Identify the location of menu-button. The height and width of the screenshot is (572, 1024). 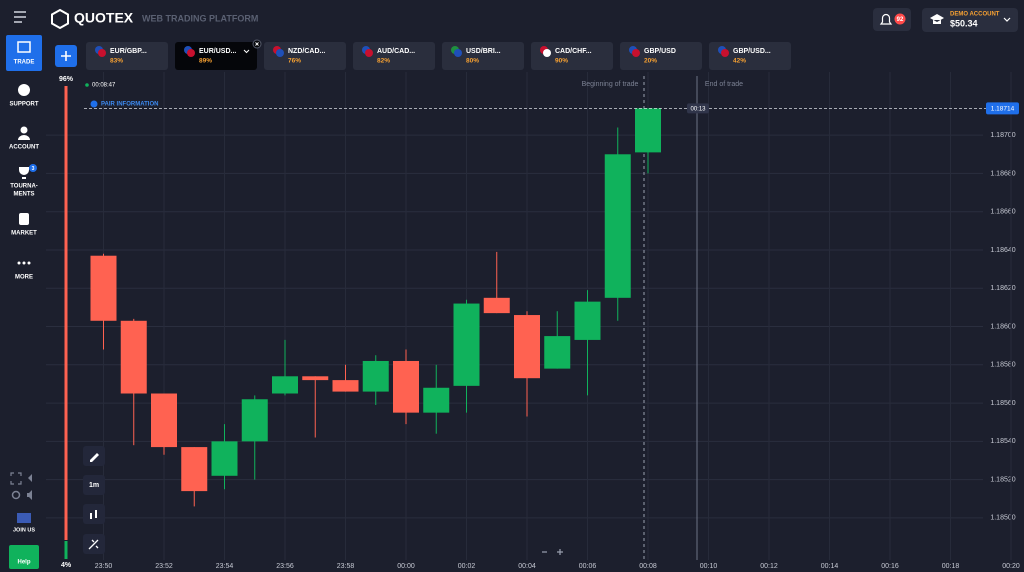
(20, 17).